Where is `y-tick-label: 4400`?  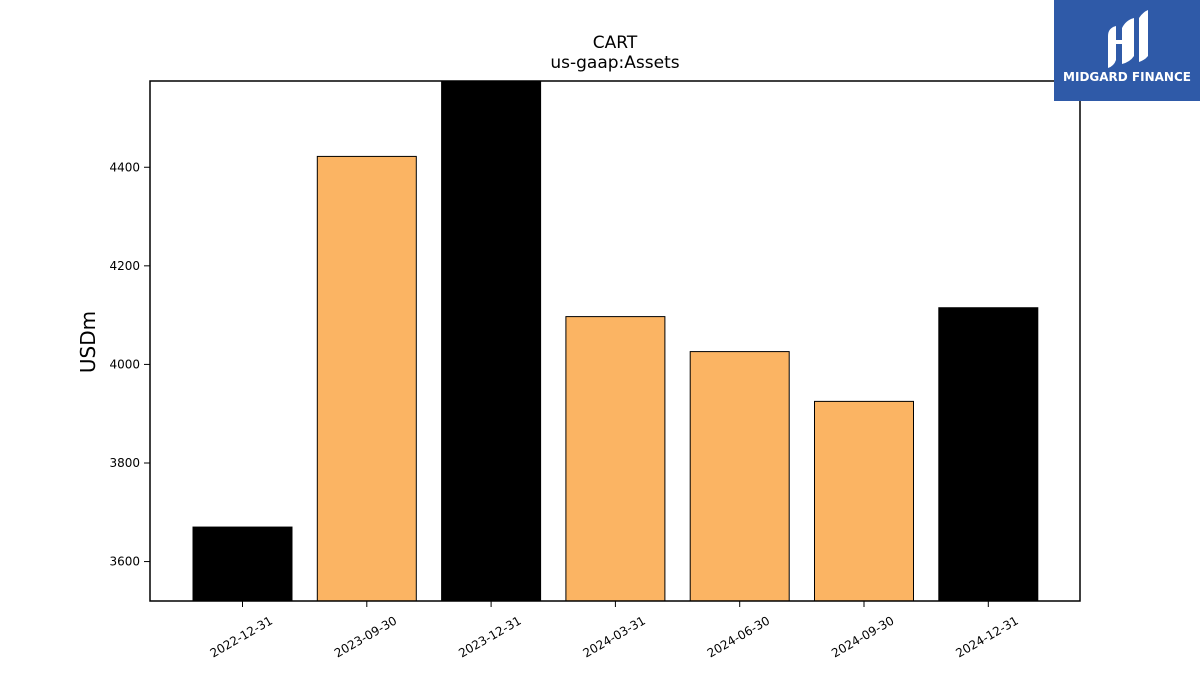
y-tick-label: 4400 is located at coordinates (124, 167).